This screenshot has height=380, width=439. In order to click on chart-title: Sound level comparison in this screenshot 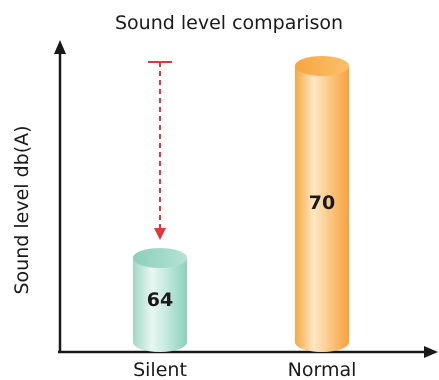, I will do `click(229, 23)`.